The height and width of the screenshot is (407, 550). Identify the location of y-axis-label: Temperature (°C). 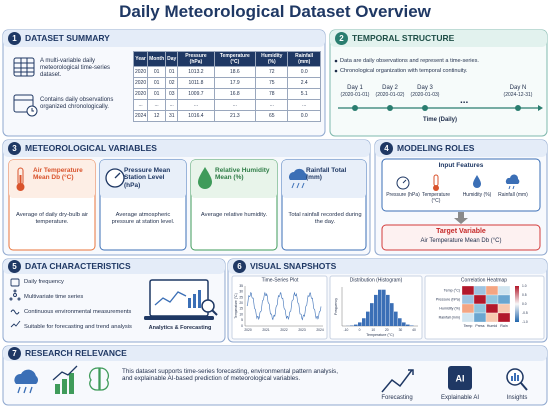
(236, 305).